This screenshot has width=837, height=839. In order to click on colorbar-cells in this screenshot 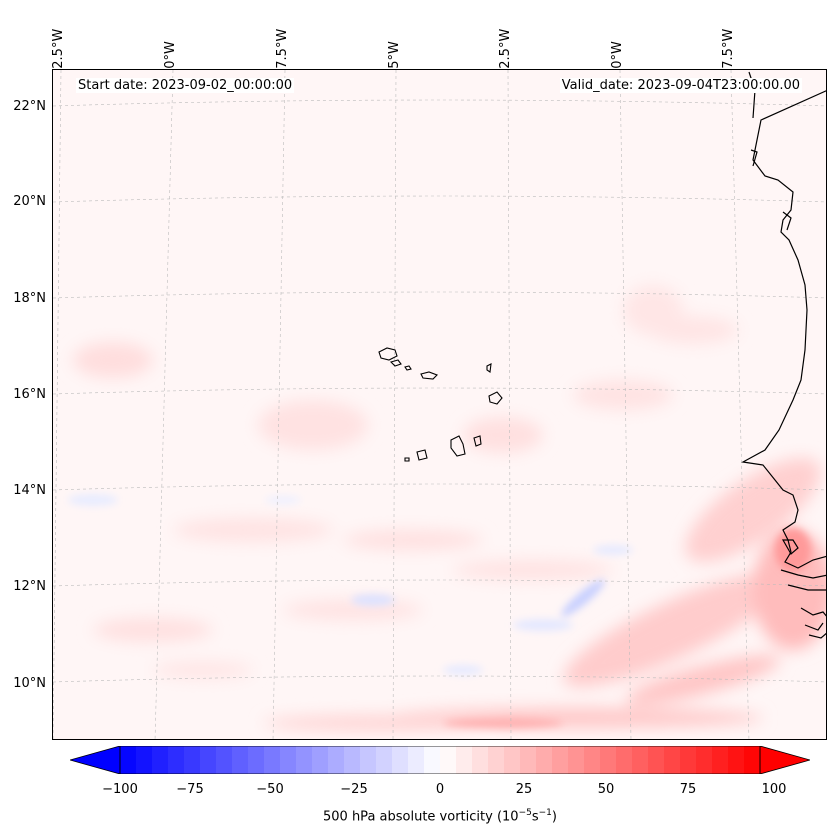, I will do `click(440, 760)`.